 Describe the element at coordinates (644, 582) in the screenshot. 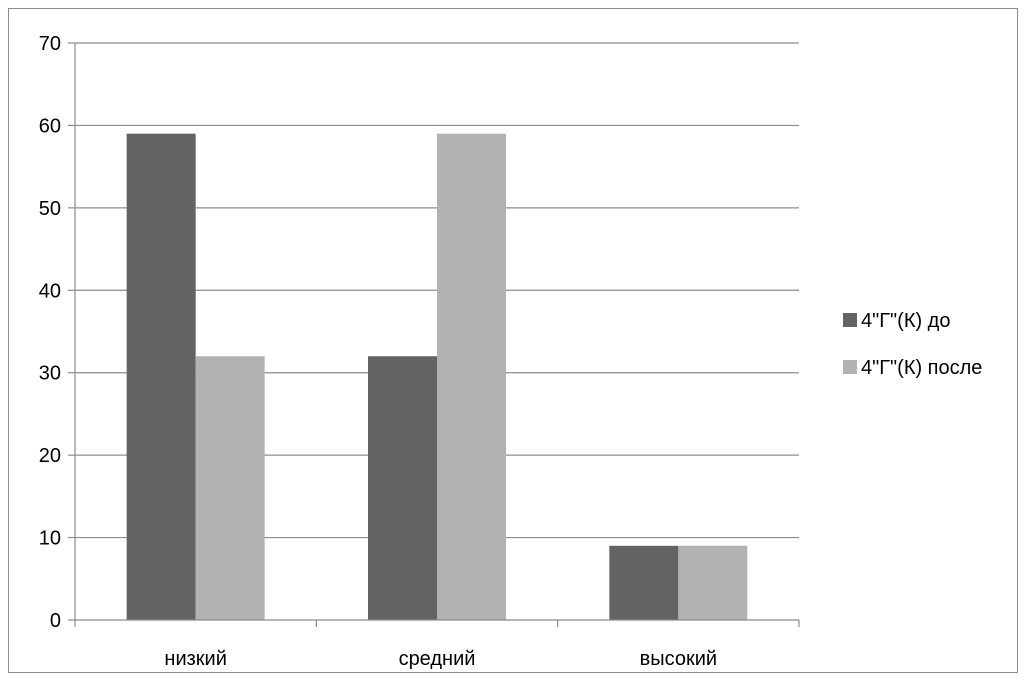

I see `bar-высокий-series-1` at that location.